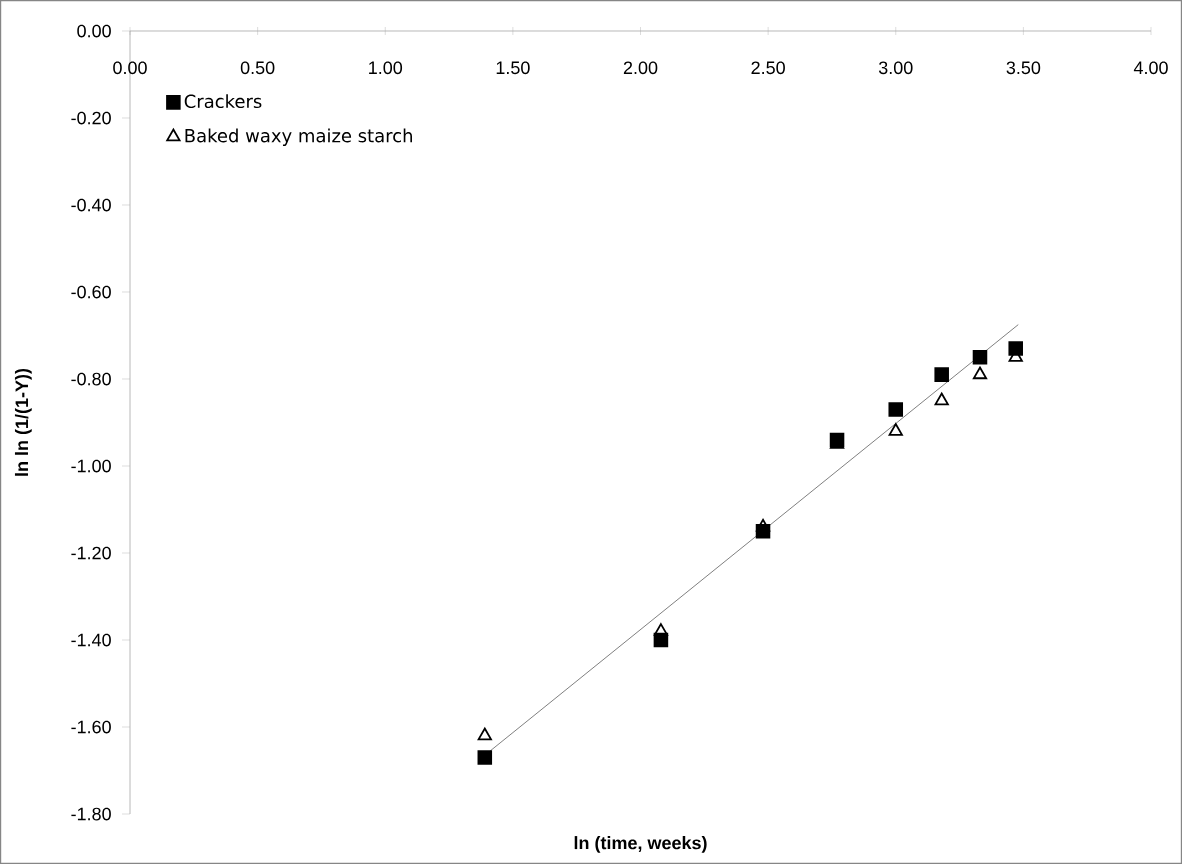 The height and width of the screenshot is (864, 1182). What do you see at coordinates (91, 292) in the screenshot?
I see `y-tick-label: -0.60` at bounding box center [91, 292].